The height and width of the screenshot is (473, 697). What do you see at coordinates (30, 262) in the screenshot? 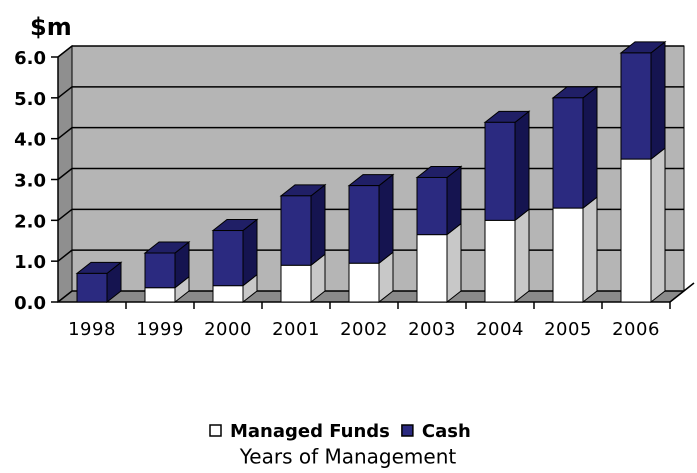
I see `y-tick-label: 1.0` at bounding box center [30, 262].